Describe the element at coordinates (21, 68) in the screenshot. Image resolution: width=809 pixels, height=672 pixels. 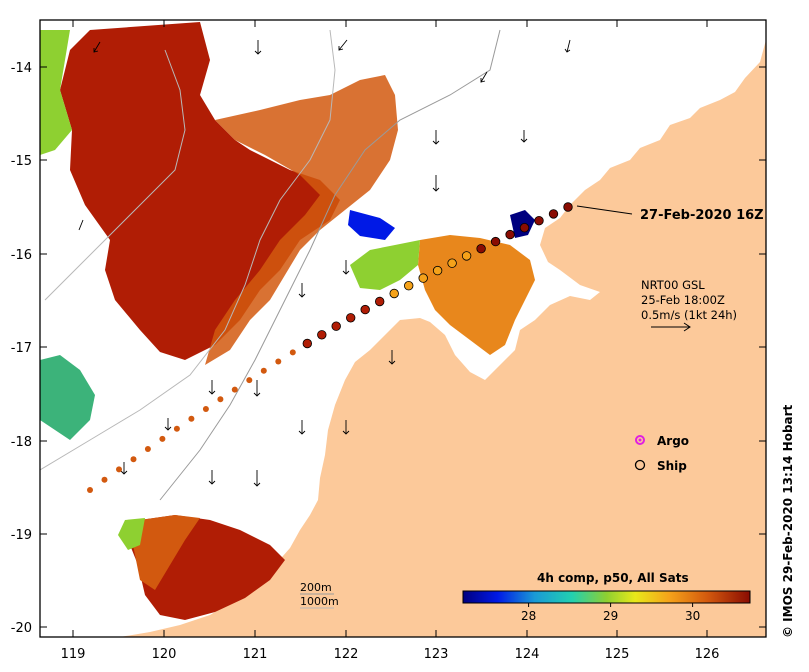
I see `y-tick-label: -14` at that location.